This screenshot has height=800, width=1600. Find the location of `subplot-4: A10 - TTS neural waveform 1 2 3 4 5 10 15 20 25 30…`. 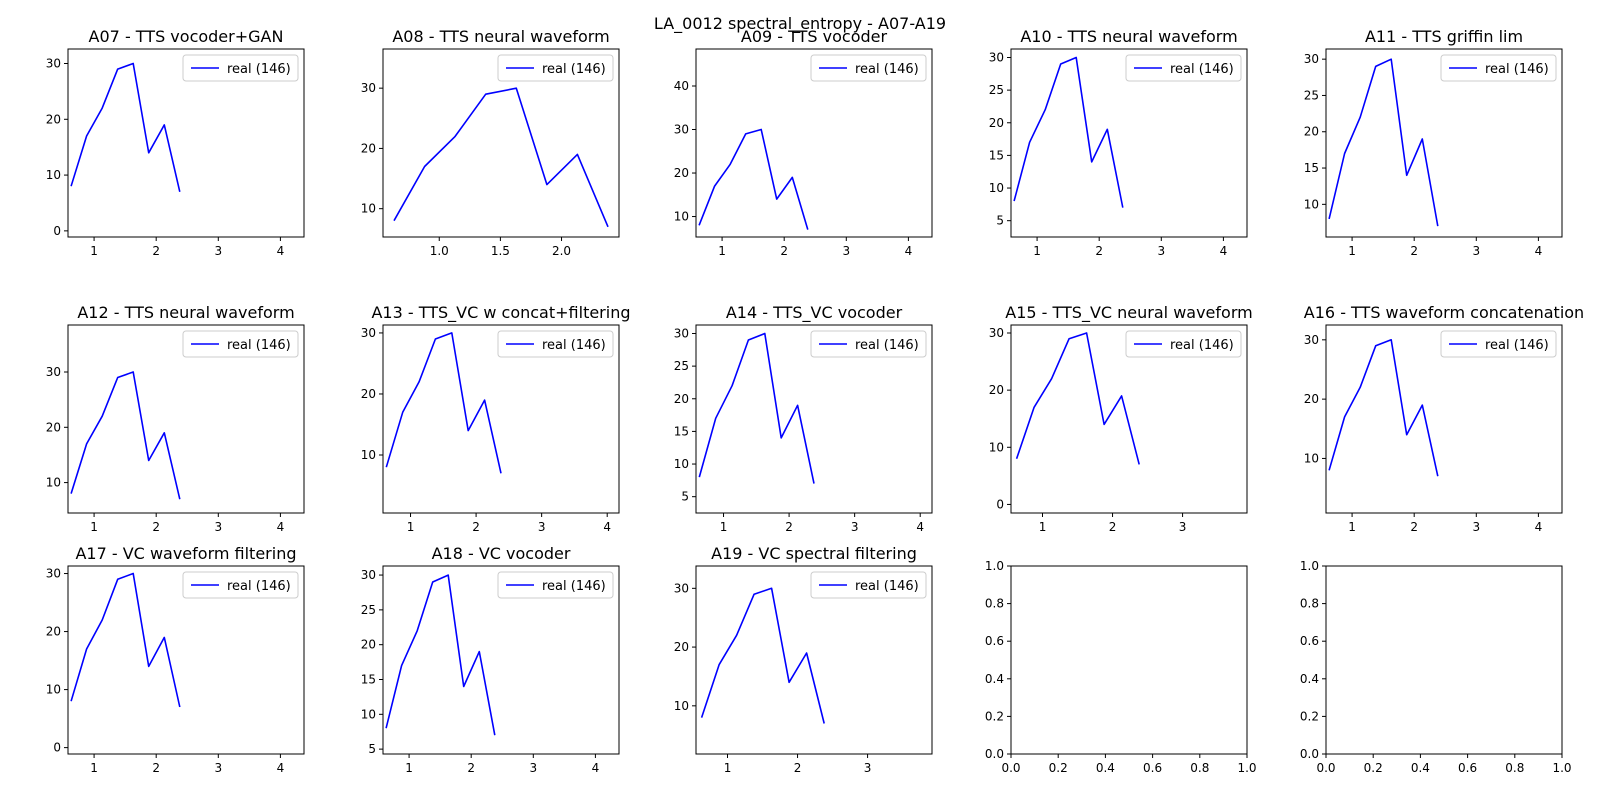

subplot-4: A10 - TTS neural waveform 1 2 3 4 5 10 15 20 25 30… is located at coordinates (1118, 142).